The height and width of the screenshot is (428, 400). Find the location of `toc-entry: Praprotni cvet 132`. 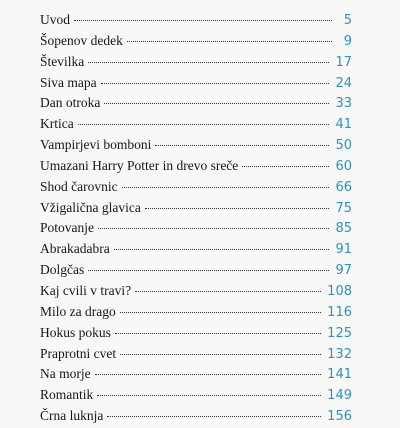

toc-entry: Praprotni cvet 132 is located at coordinates (196, 354).